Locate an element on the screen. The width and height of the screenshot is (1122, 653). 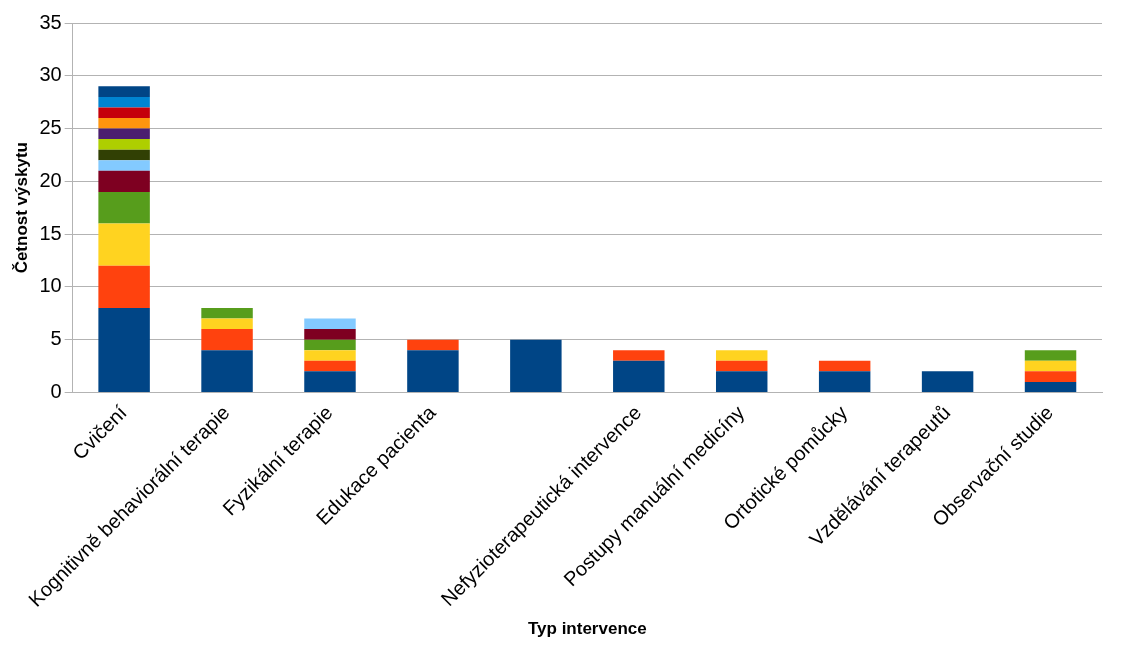
y-tick-label: 0 is located at coordinates (56, 390).